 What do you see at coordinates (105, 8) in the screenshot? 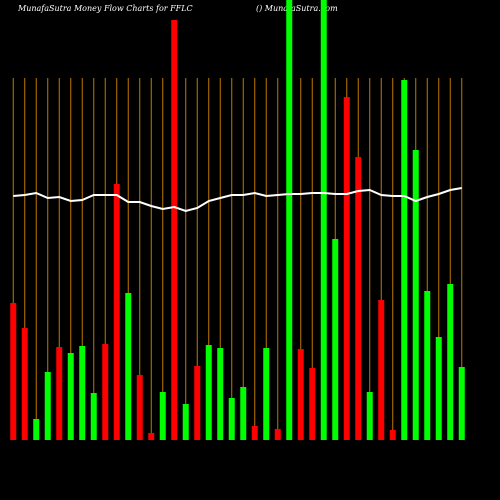
I see `chart-title: MunafaSutra Money Flow Charts for FFLC` at bounding box center [105, 8].